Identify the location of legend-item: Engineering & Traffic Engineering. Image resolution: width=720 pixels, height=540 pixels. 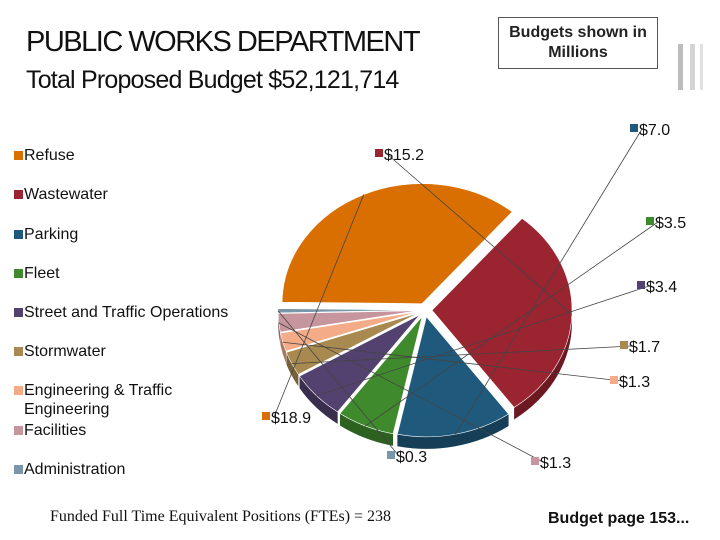
(134, 400).